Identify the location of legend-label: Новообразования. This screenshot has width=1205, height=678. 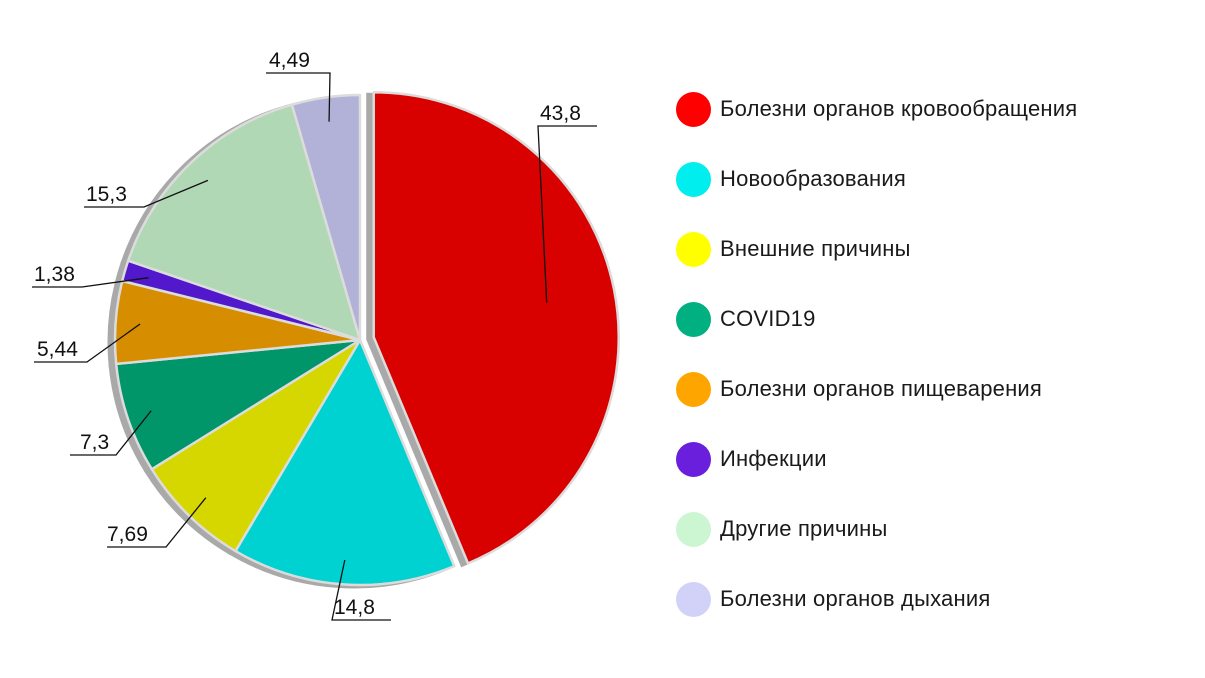
(813, 178).